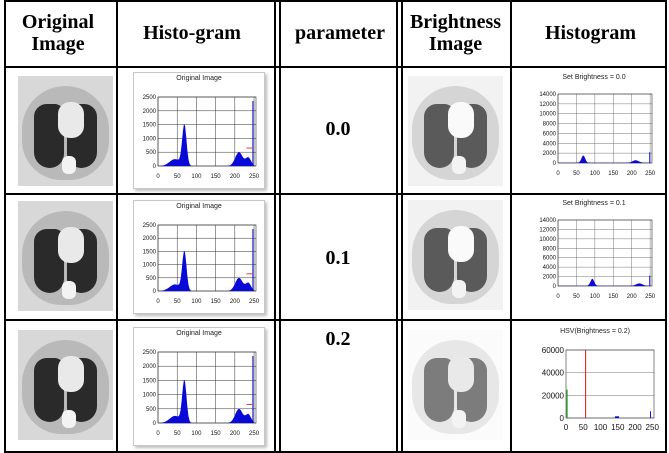 The width and height of the screenshot is (669, 453). What do you see at coordinates (402, 226) in the screenshot?
I see `rule-col3b` at bounding box center [402, 226].